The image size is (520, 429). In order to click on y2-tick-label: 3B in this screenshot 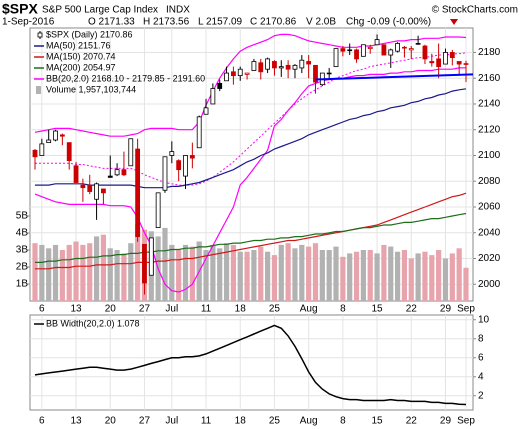, I will do `click(22, 250)`.